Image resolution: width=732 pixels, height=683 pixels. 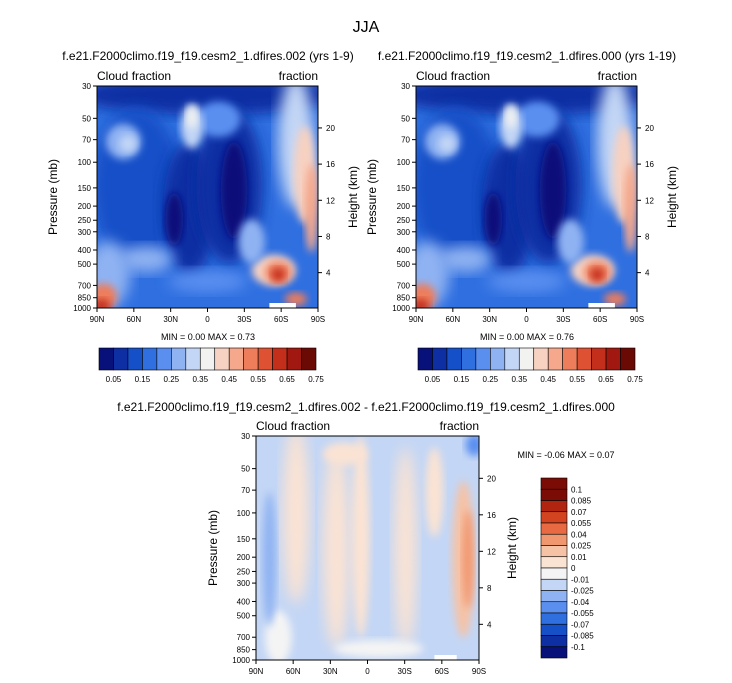 I want to click on colorbar-label: 0.25, so click(x=491, y=379).